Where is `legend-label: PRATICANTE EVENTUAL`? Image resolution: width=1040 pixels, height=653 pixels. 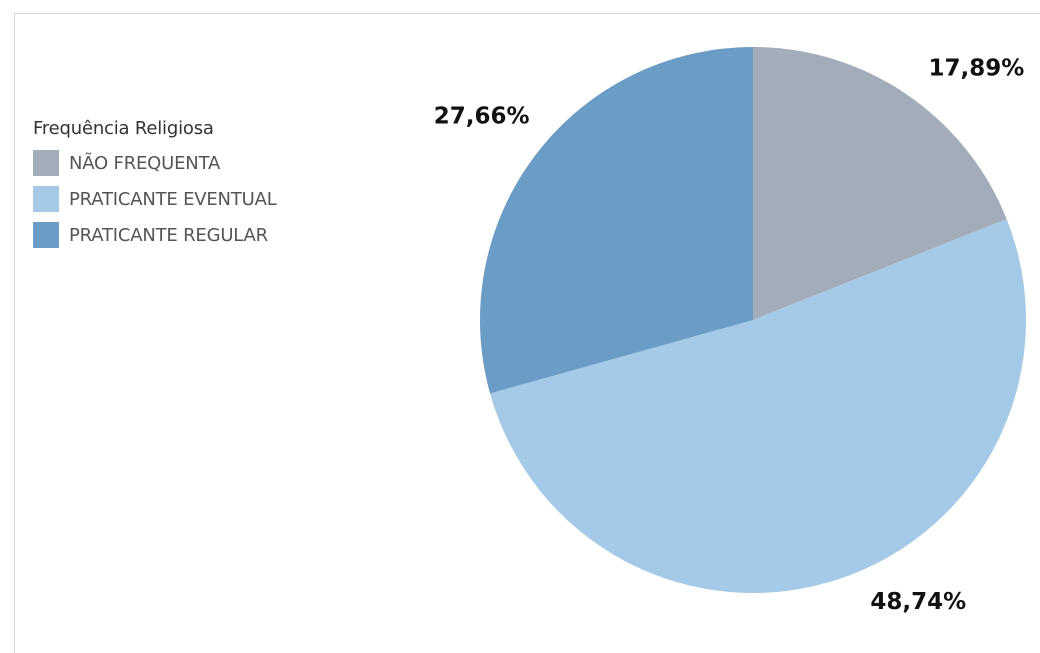 legend-label: PRATICANTE EVENTUAL is located at coordinates (173, 199).